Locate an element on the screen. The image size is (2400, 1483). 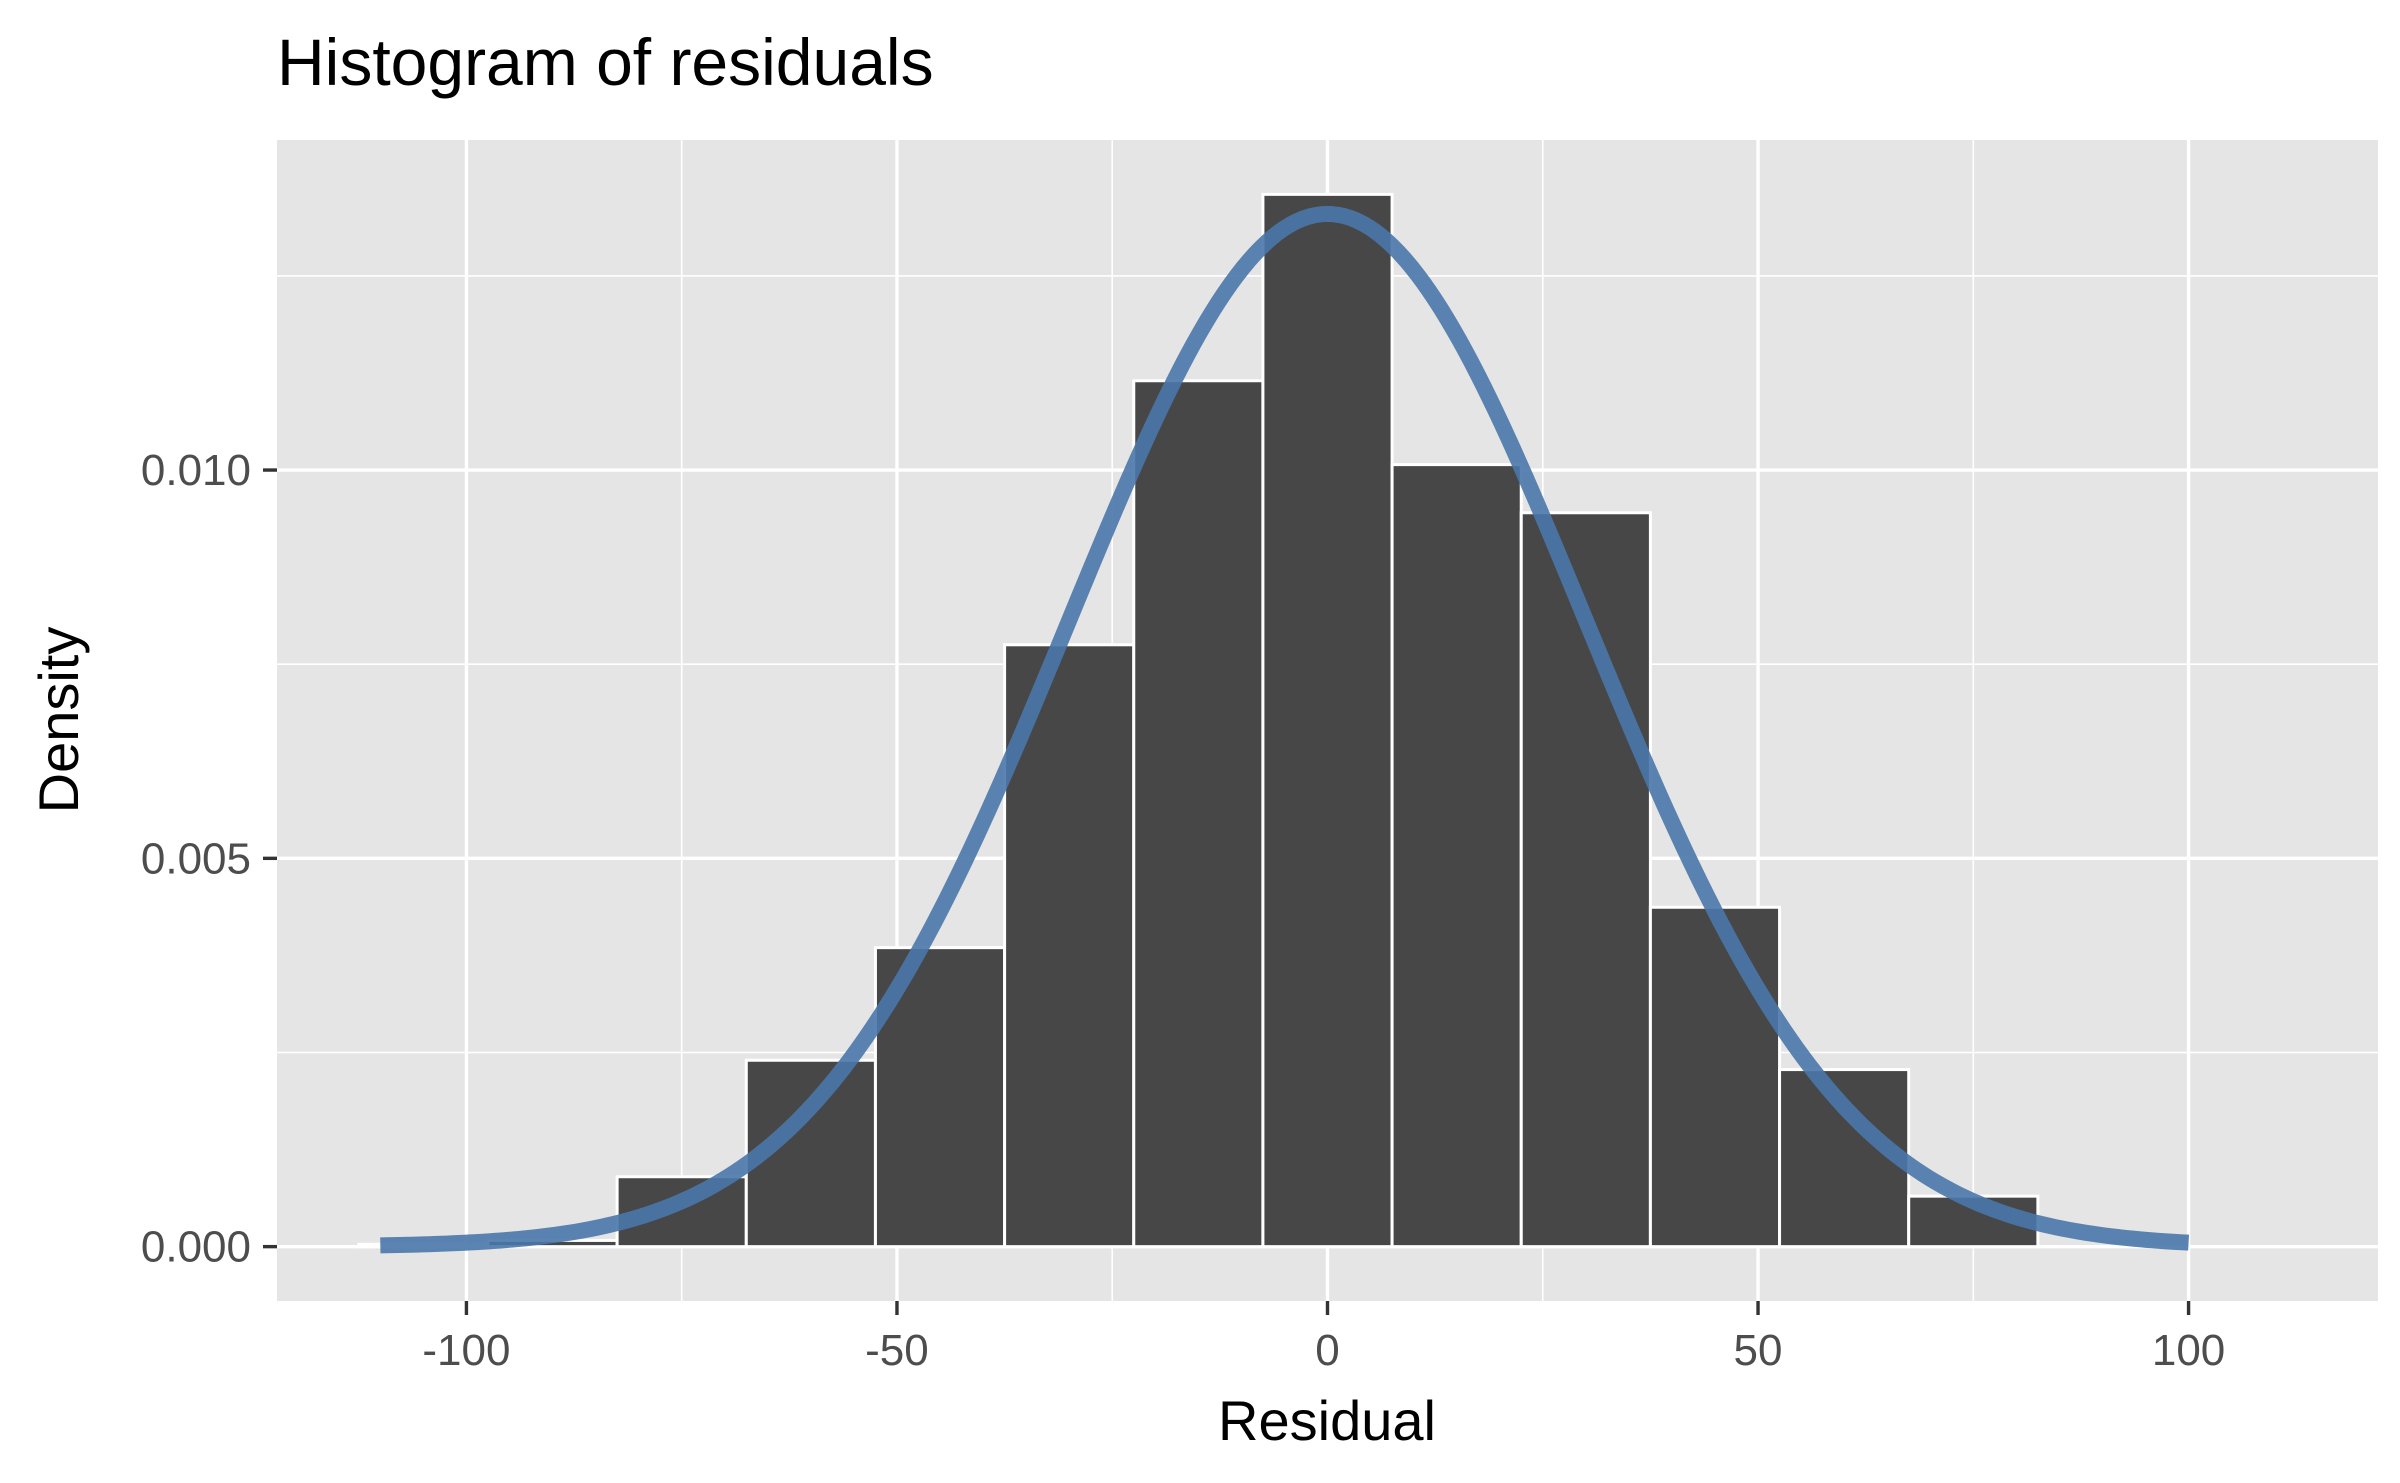
y-tick-label: 0.005 is located at coordinates (196, 858).